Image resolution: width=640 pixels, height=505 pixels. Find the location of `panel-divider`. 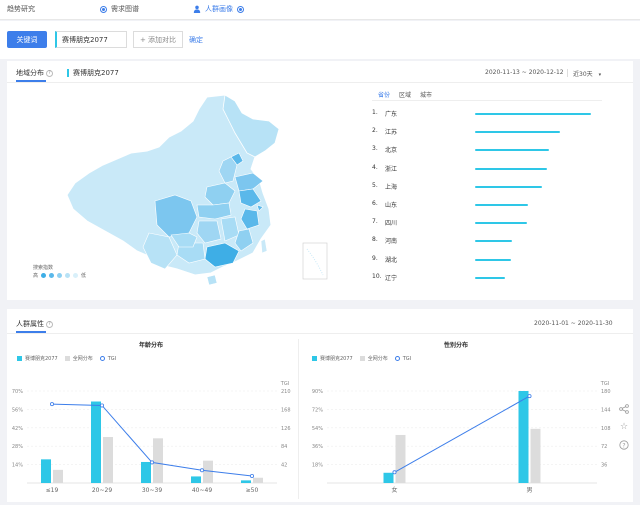

panel-divider is located at coordinates (320, 82).